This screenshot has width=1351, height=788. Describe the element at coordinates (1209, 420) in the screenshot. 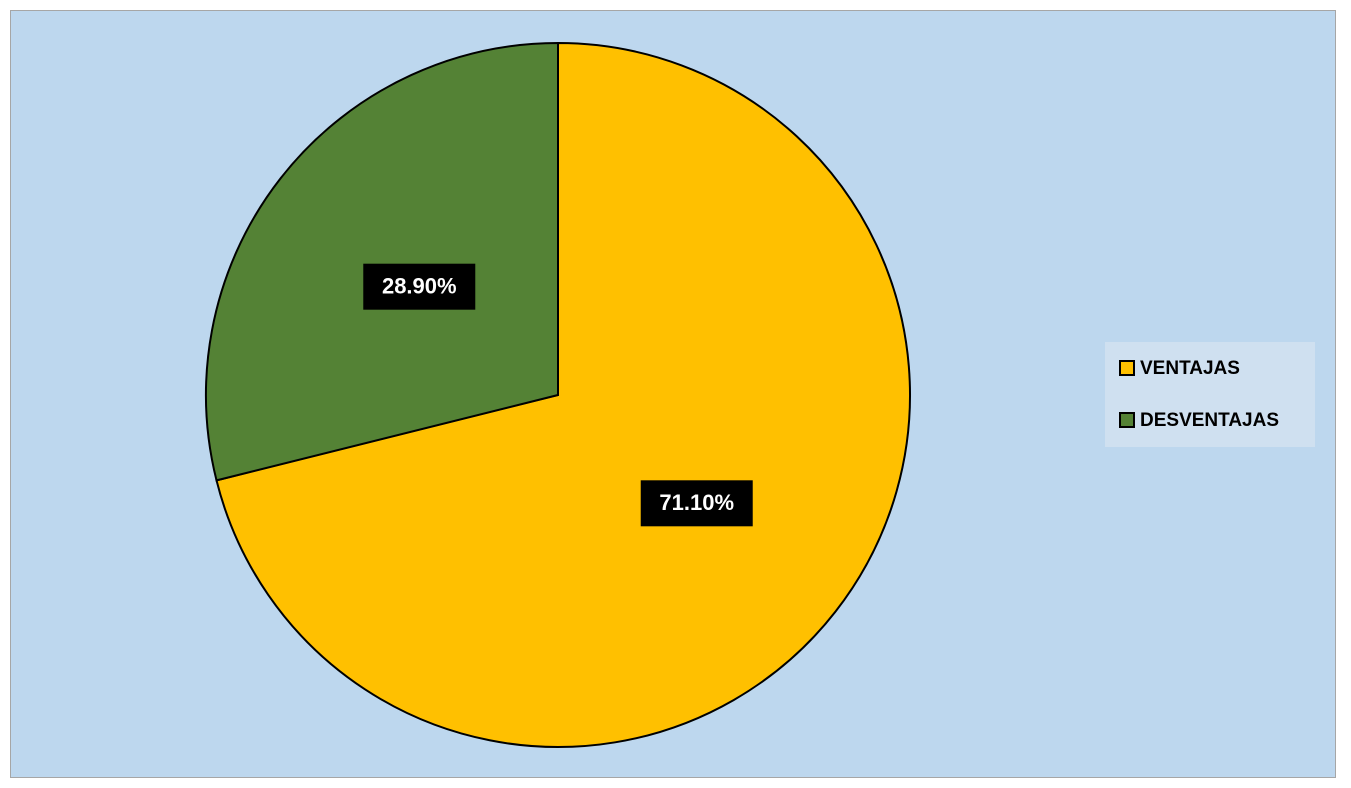

I see `legend-label: DESVENTAJAS` at that location.